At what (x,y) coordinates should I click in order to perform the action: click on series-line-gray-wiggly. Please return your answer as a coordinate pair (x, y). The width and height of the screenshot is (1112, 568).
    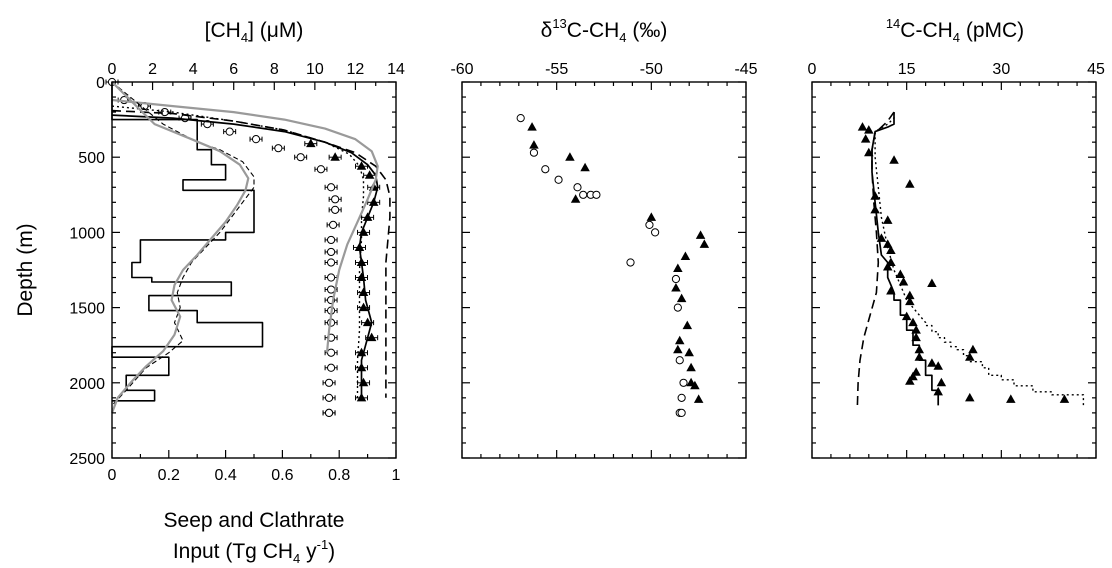
    Looking at the image, I should click on (180, 247).